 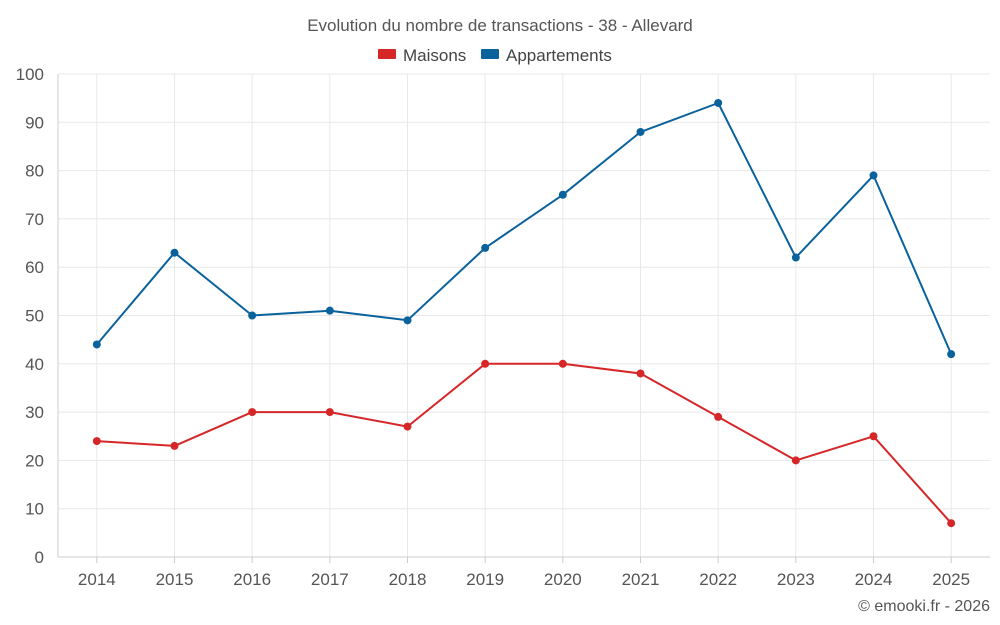 I want to click on y-tick-label: 60, so click(x=34, y=267).